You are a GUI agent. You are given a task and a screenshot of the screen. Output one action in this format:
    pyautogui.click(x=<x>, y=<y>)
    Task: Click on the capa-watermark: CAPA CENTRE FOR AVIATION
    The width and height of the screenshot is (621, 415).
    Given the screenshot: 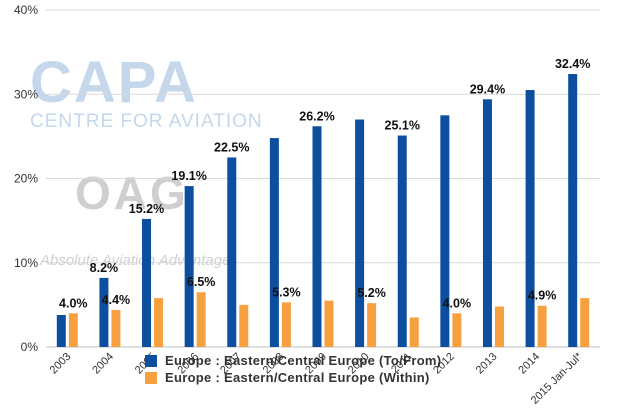 What is the action you would take?
    pyautogui.click(x=146, y=91)
    